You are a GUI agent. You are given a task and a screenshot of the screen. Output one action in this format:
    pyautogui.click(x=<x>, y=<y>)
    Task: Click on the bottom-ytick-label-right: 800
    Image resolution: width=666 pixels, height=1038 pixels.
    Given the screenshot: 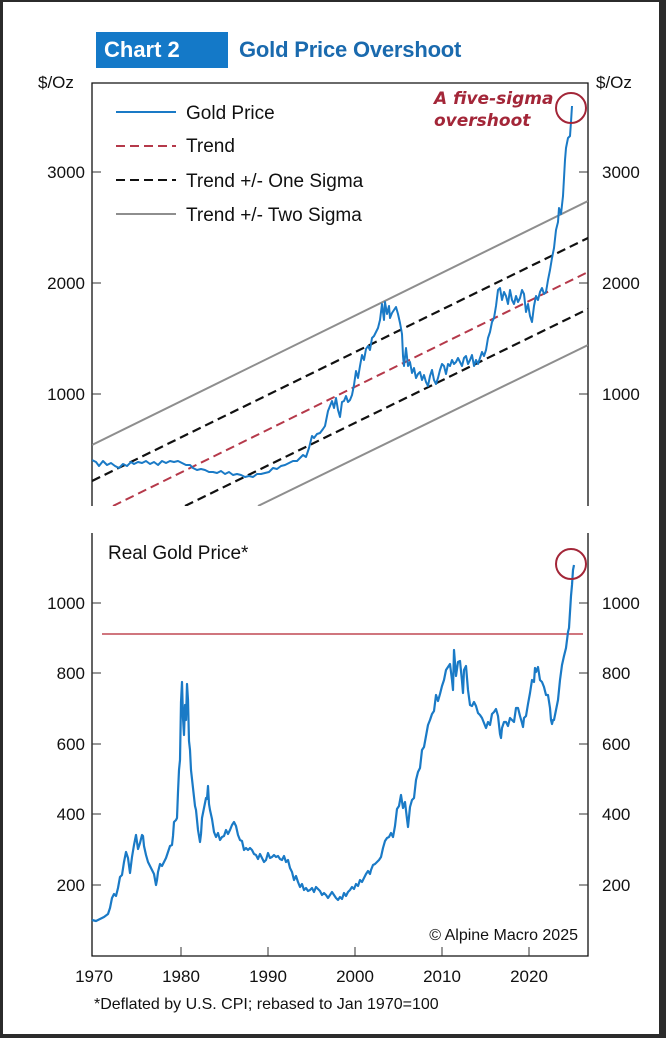 What is the action you would take?
    pyautogui.click(x=616, y=673)
    